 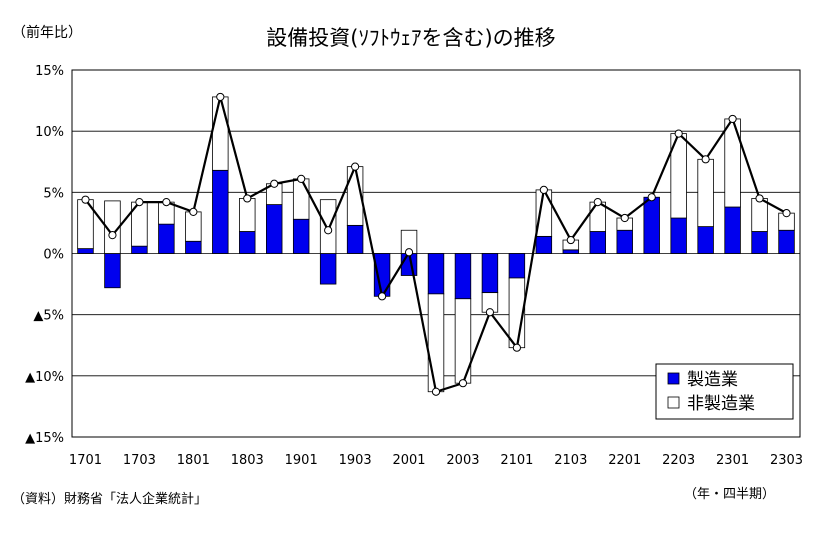 What do you see at coordinates (730, 494) in the screenshot?
I see `x-axis-unit-label: （年・四半期）` at bounding box center [730, 494].